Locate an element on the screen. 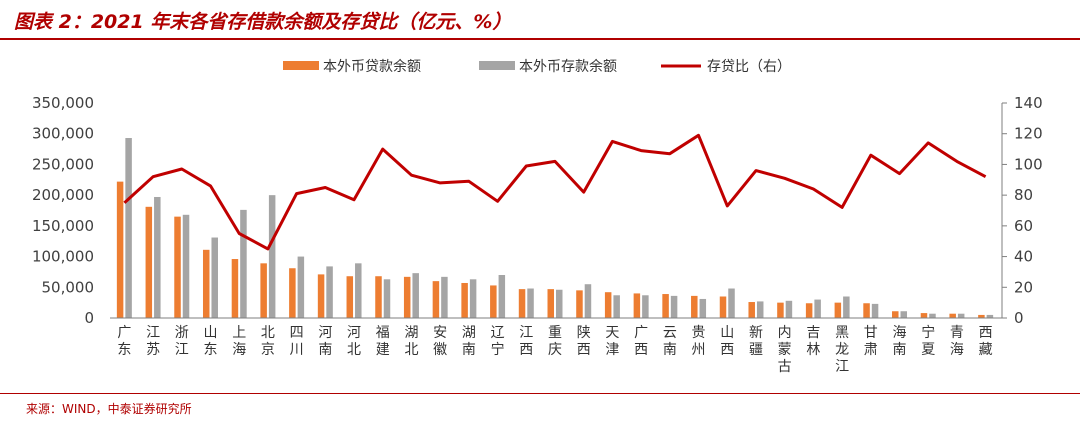 Image resolution: width=1080 pixels, height=427 pixels. legend-item: 存贷比（右） is located at coordinates (726, 67).